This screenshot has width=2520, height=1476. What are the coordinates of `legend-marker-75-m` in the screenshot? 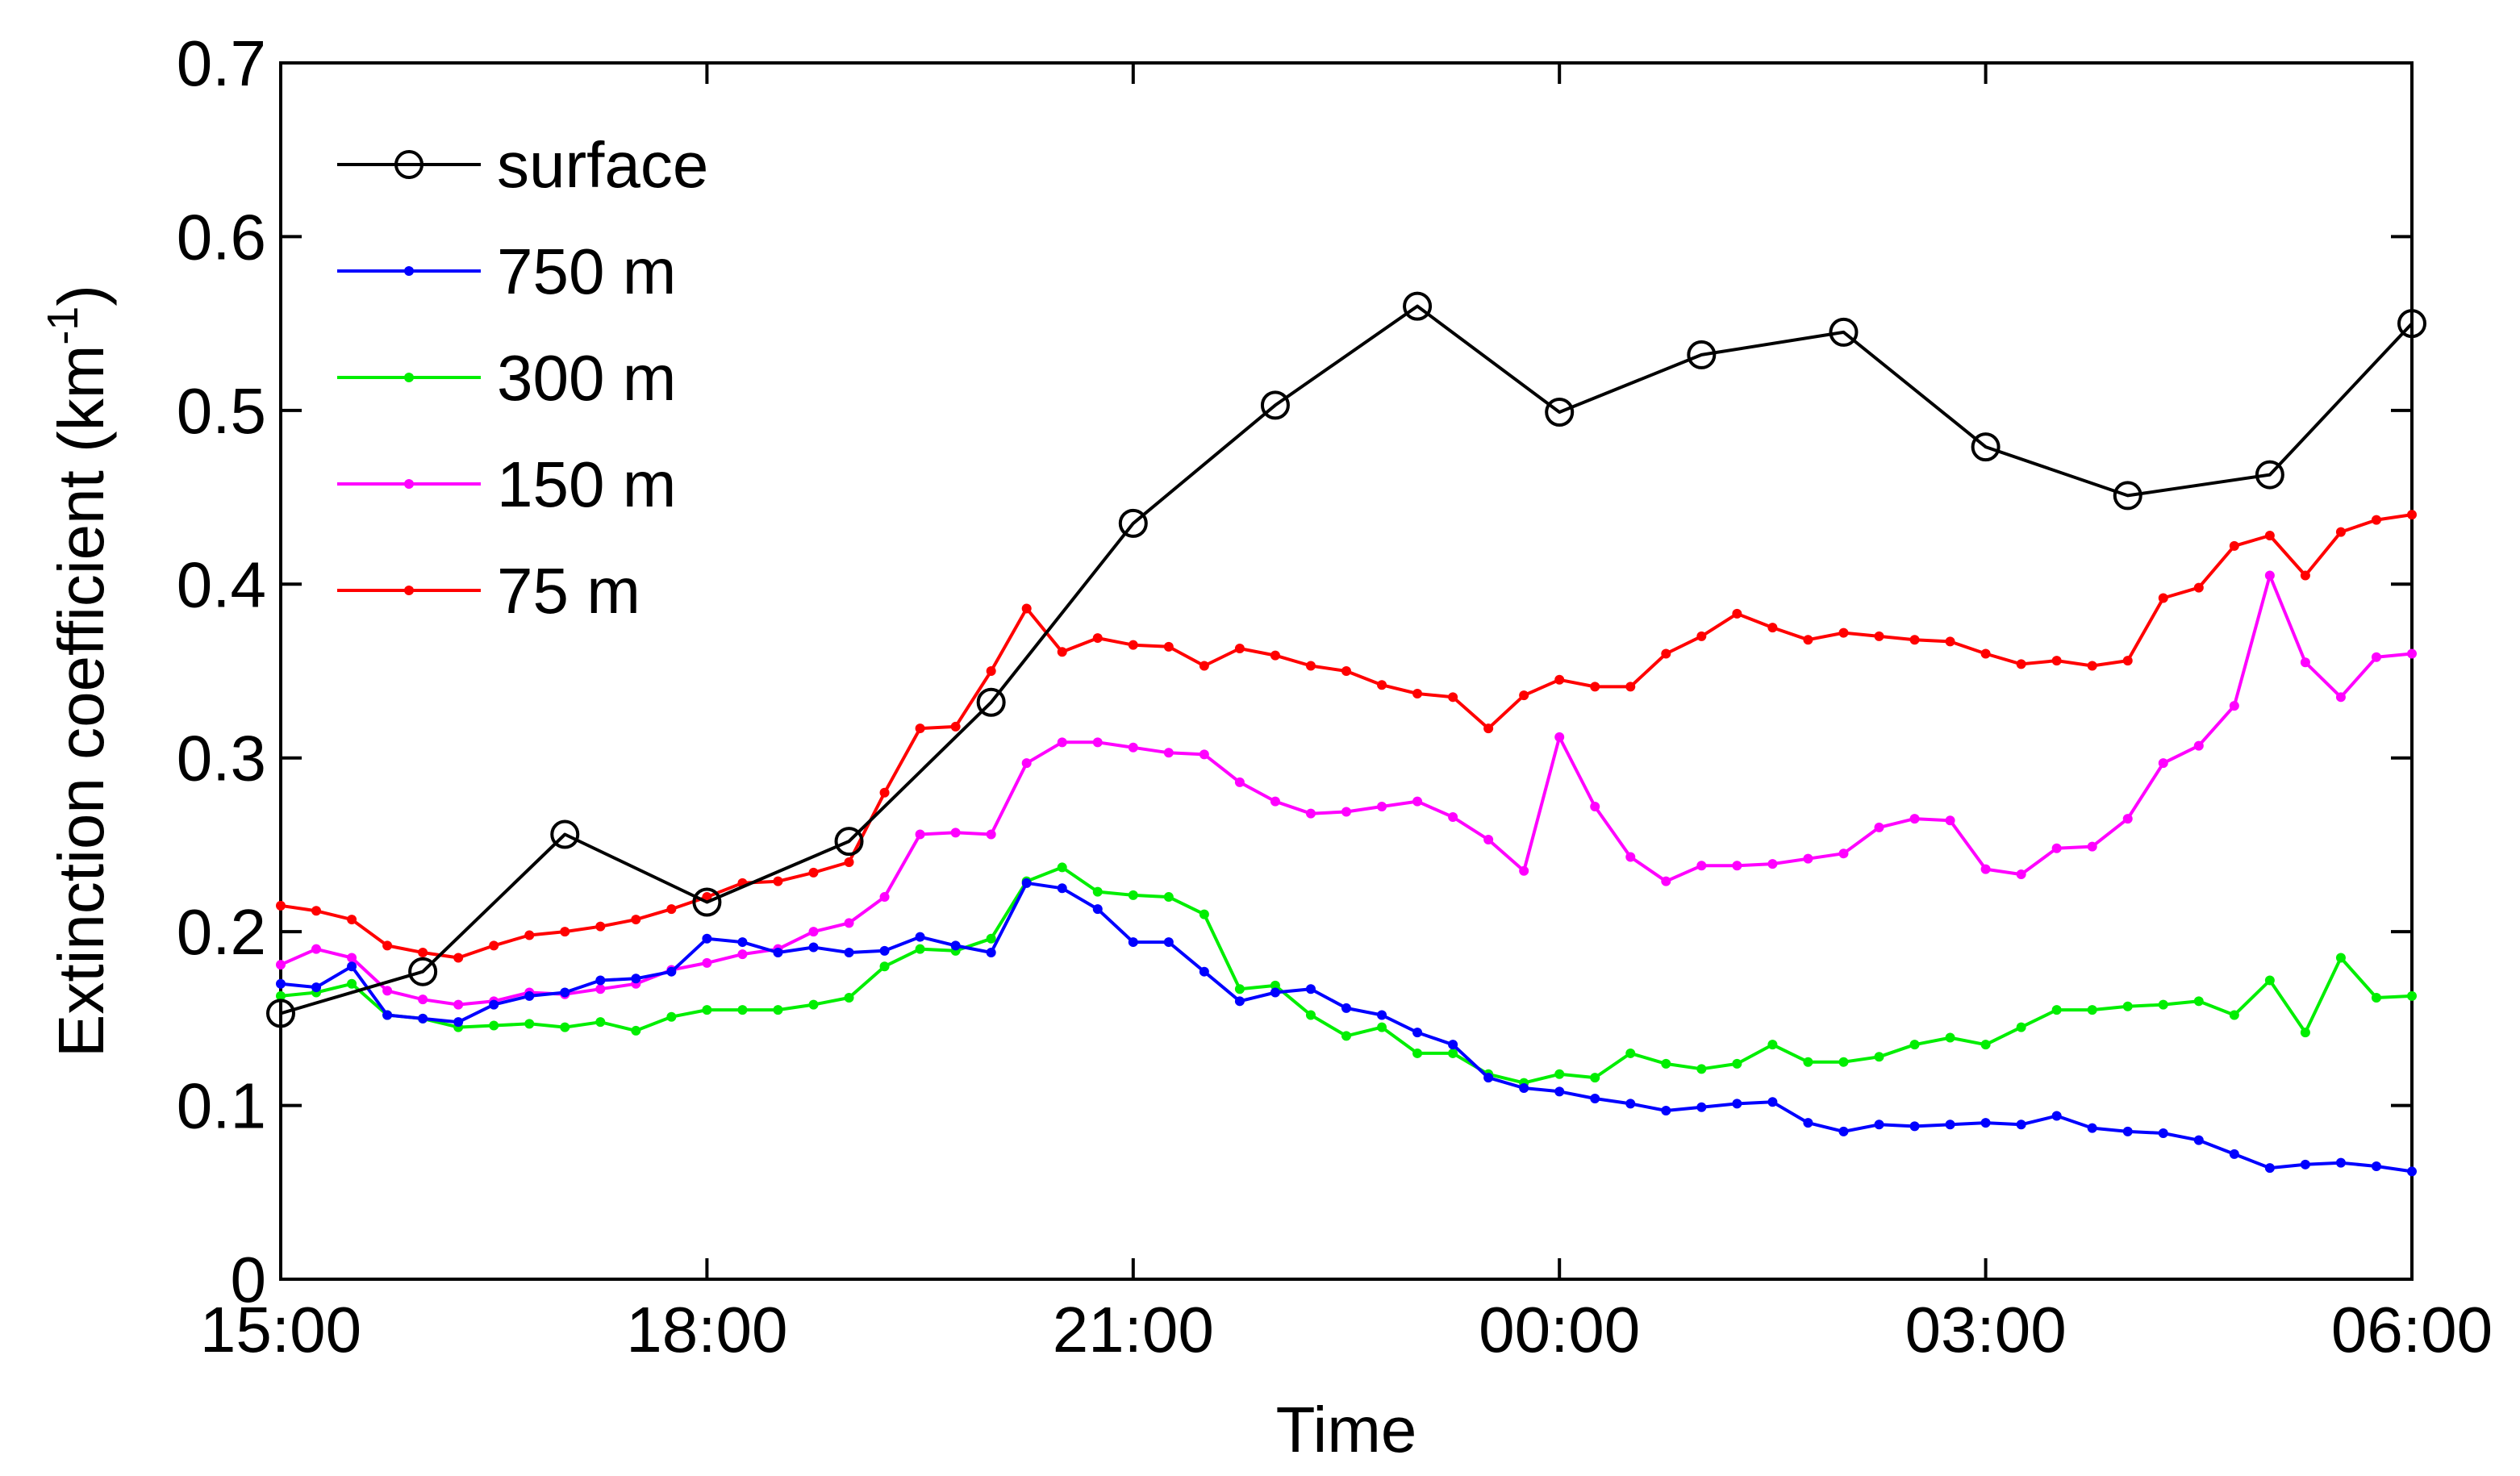 It's located at (409, 590).